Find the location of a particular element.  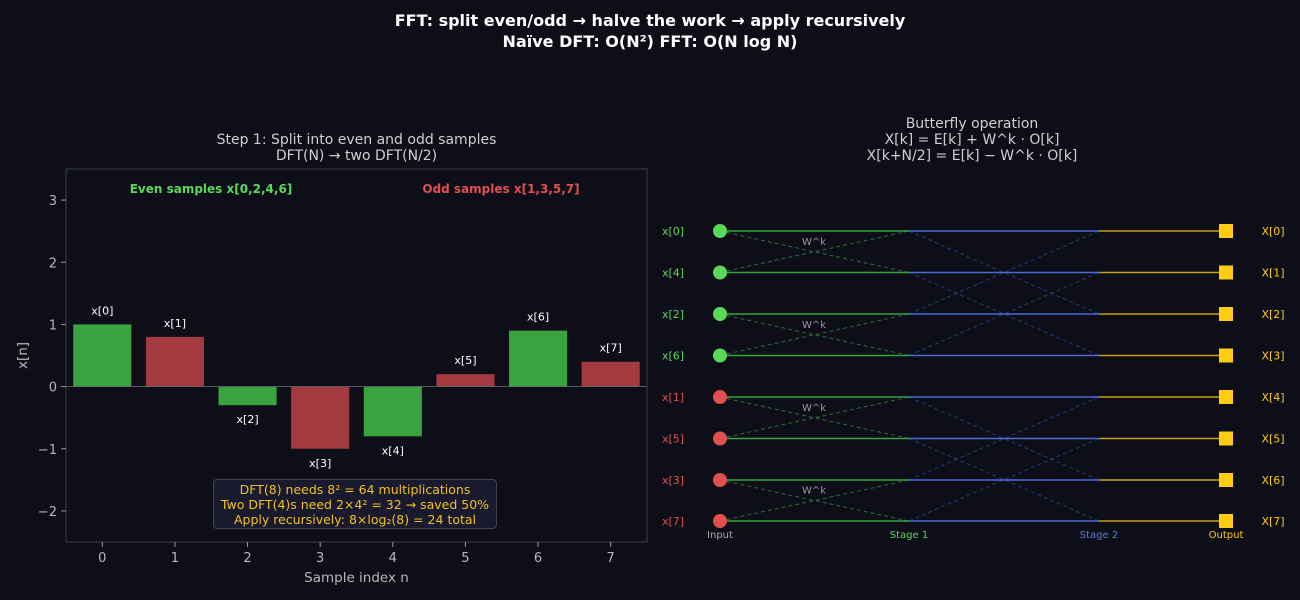

y-tick-label: −2 is located at coordinates (47, 512).